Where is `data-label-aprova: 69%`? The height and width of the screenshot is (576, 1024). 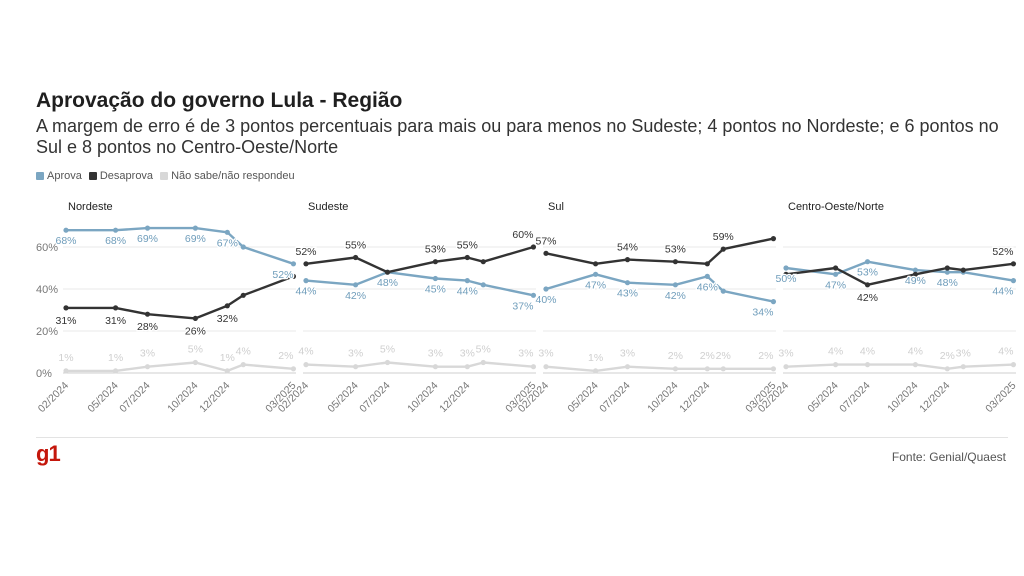
data-label-aprova: 69% is located at coordinates (147, 239).